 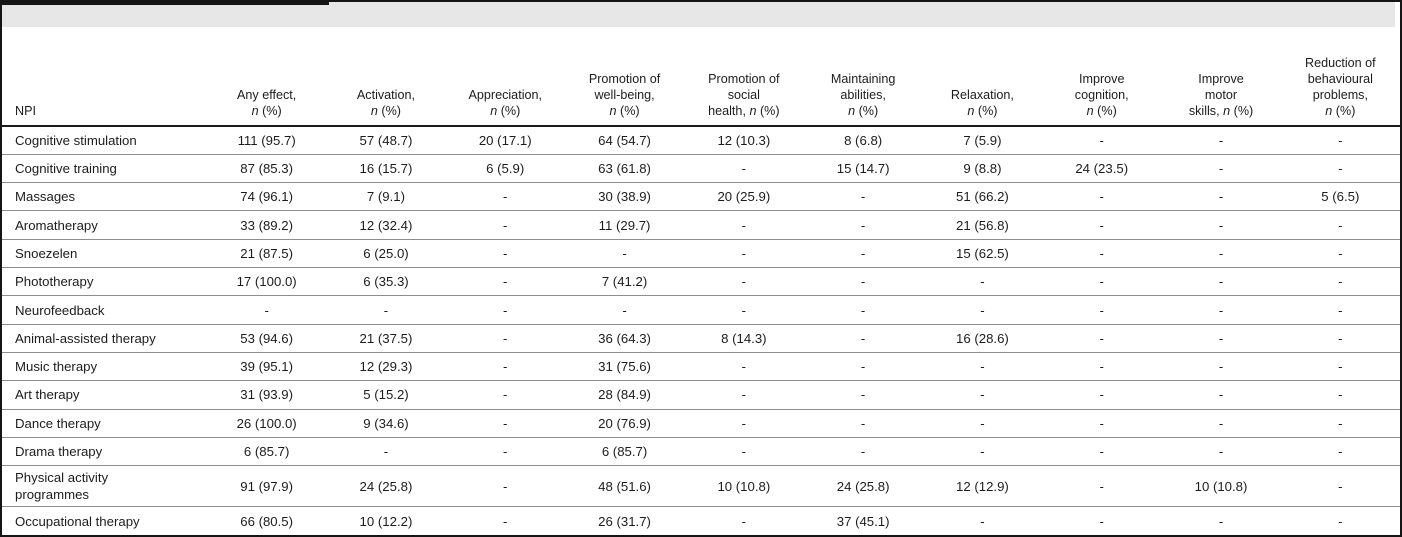 I want to click on column-header-promotion-of-social-health: Promotion of social health, n (%), so click(x=744, y=77).